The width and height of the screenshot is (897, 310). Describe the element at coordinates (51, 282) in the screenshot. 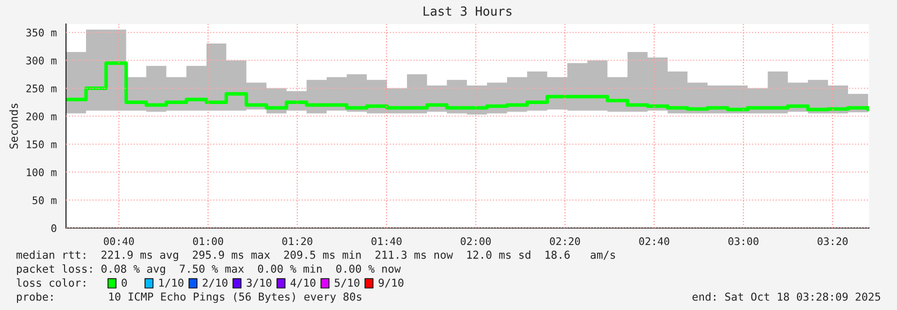

I see `text: loss color:` at that location.